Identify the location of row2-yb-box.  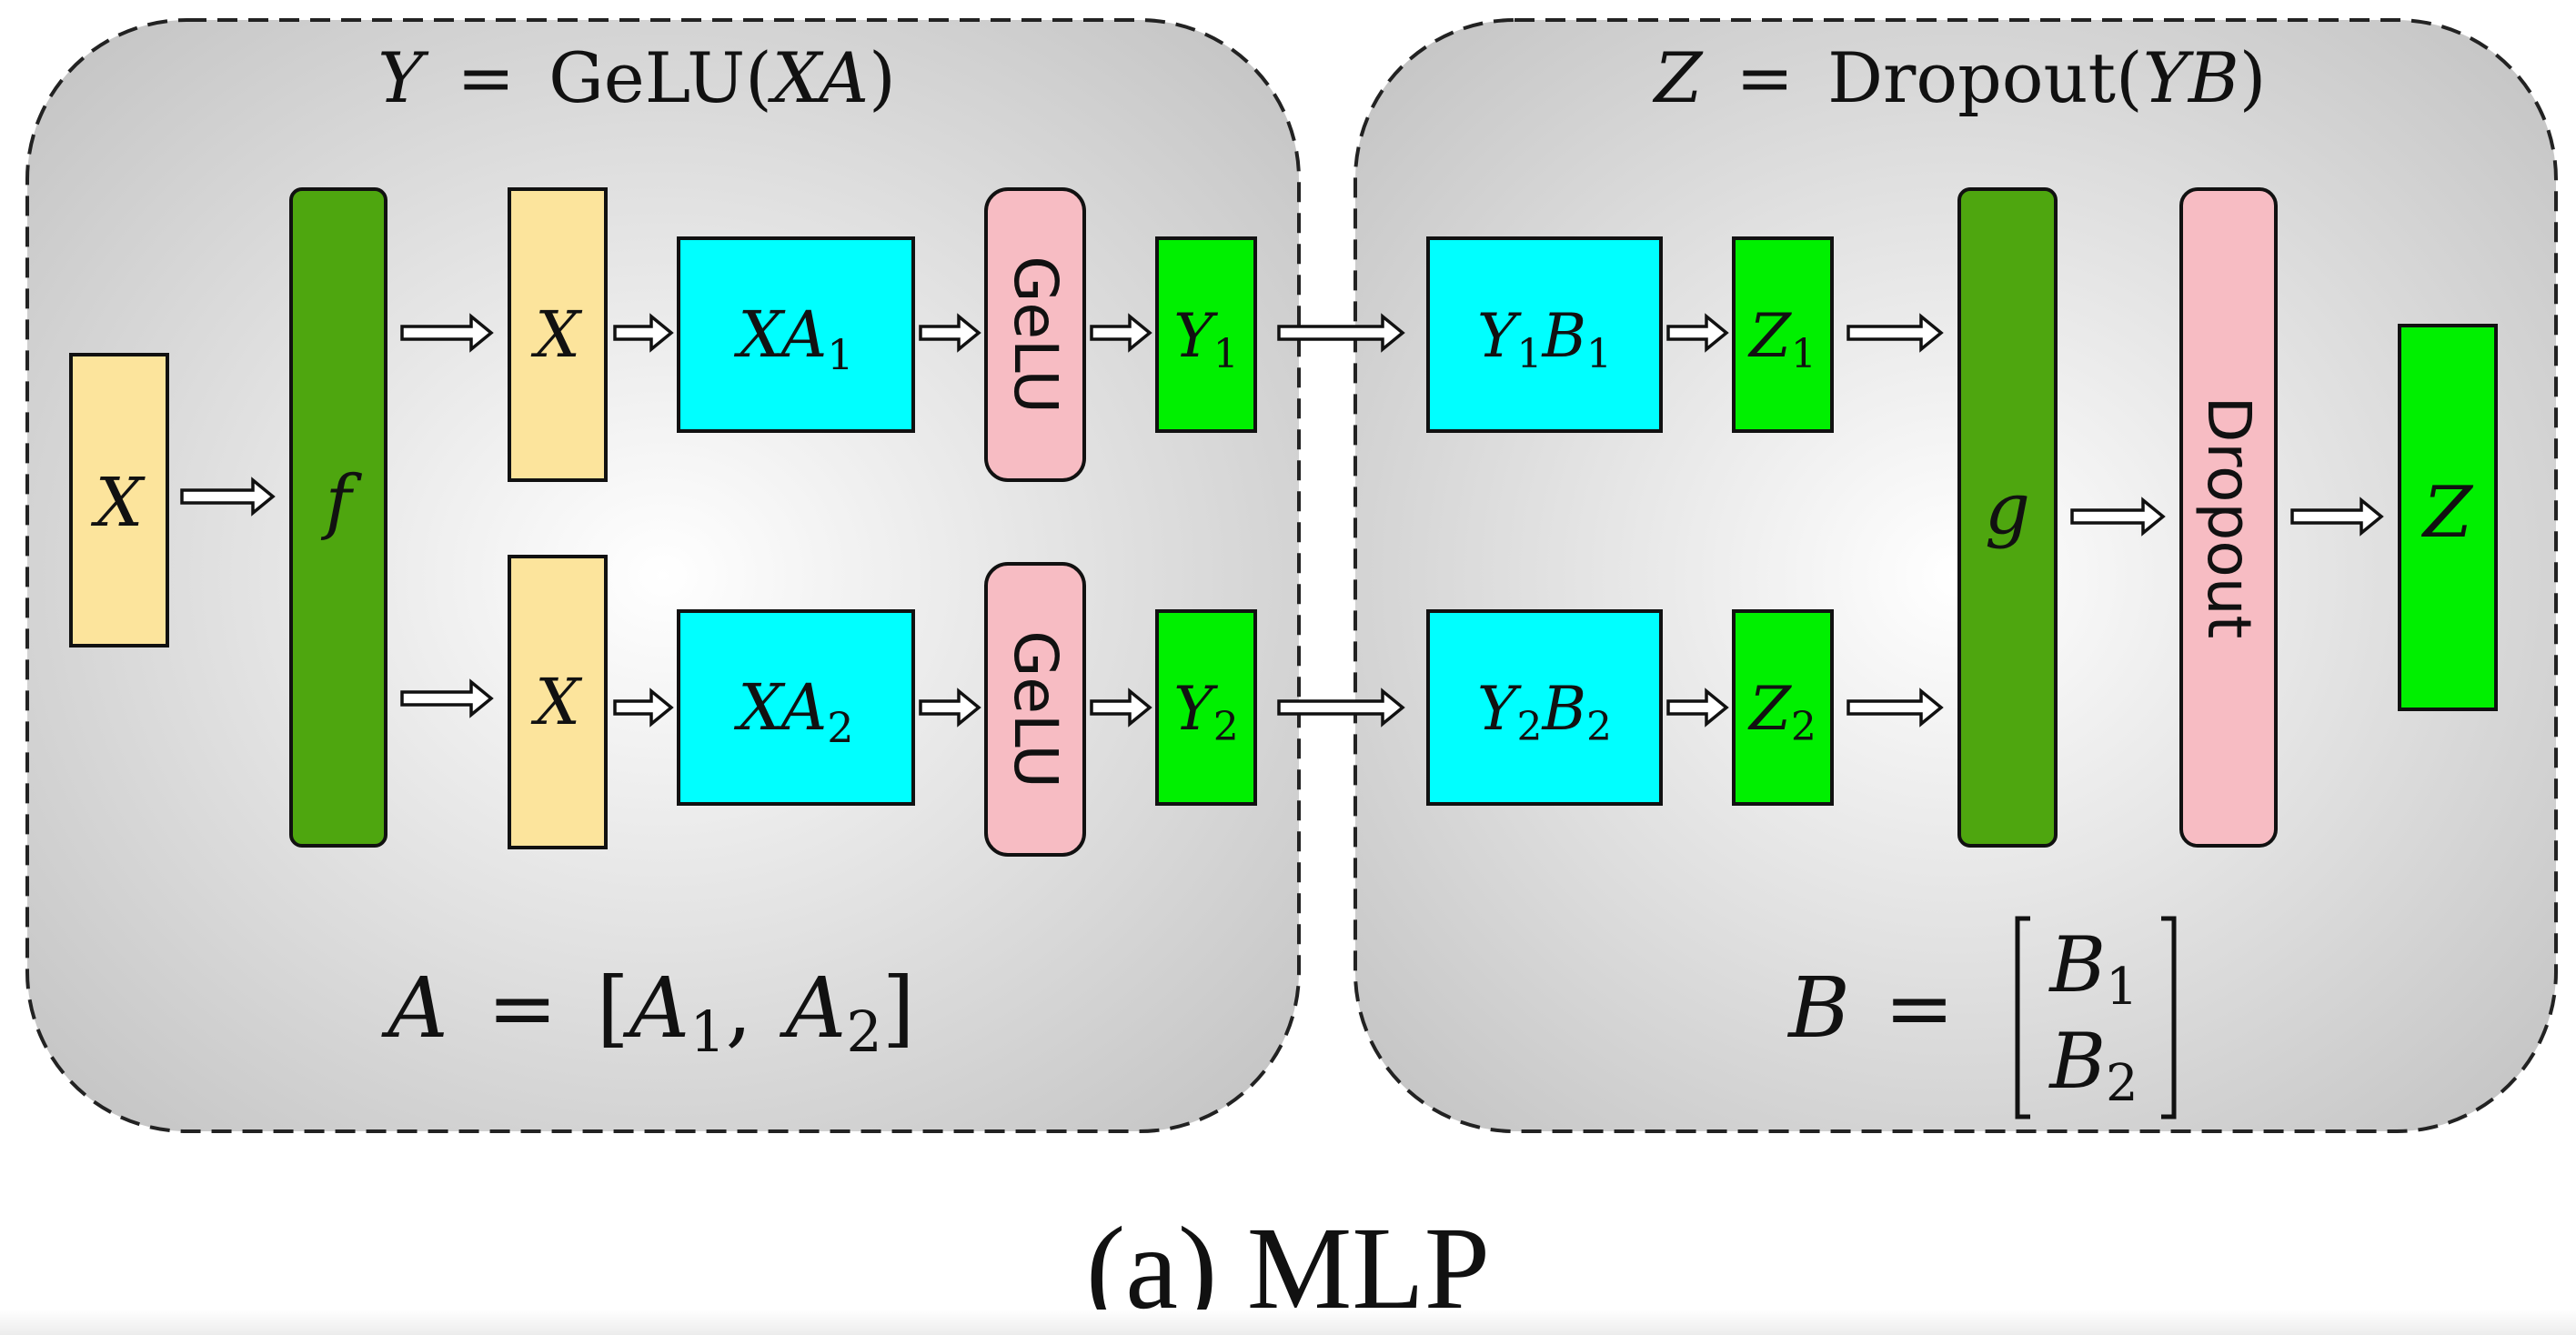
(1544, 708).